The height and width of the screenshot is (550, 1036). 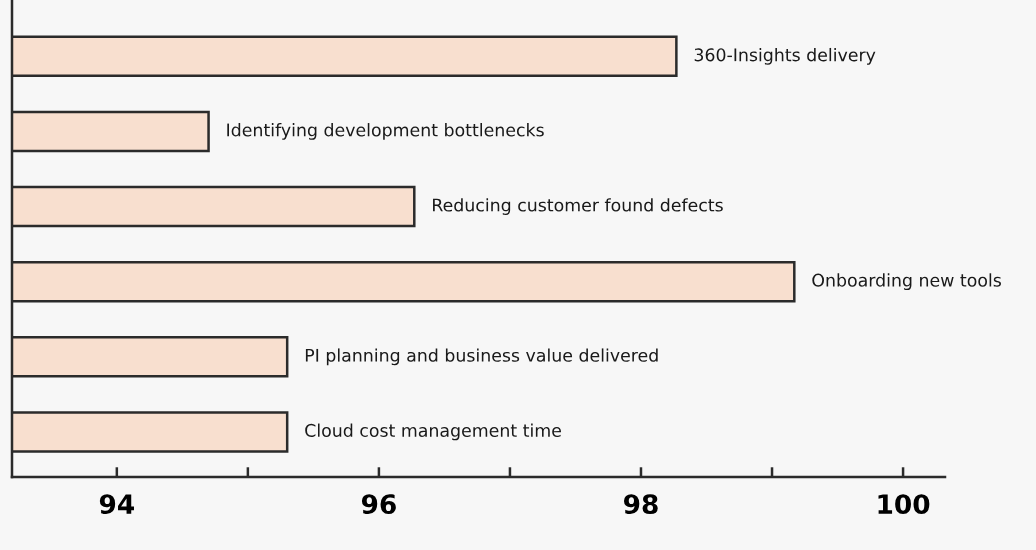 I want to click on y-tick-label: Reducing customer found defects, so click(x=578, y=206).